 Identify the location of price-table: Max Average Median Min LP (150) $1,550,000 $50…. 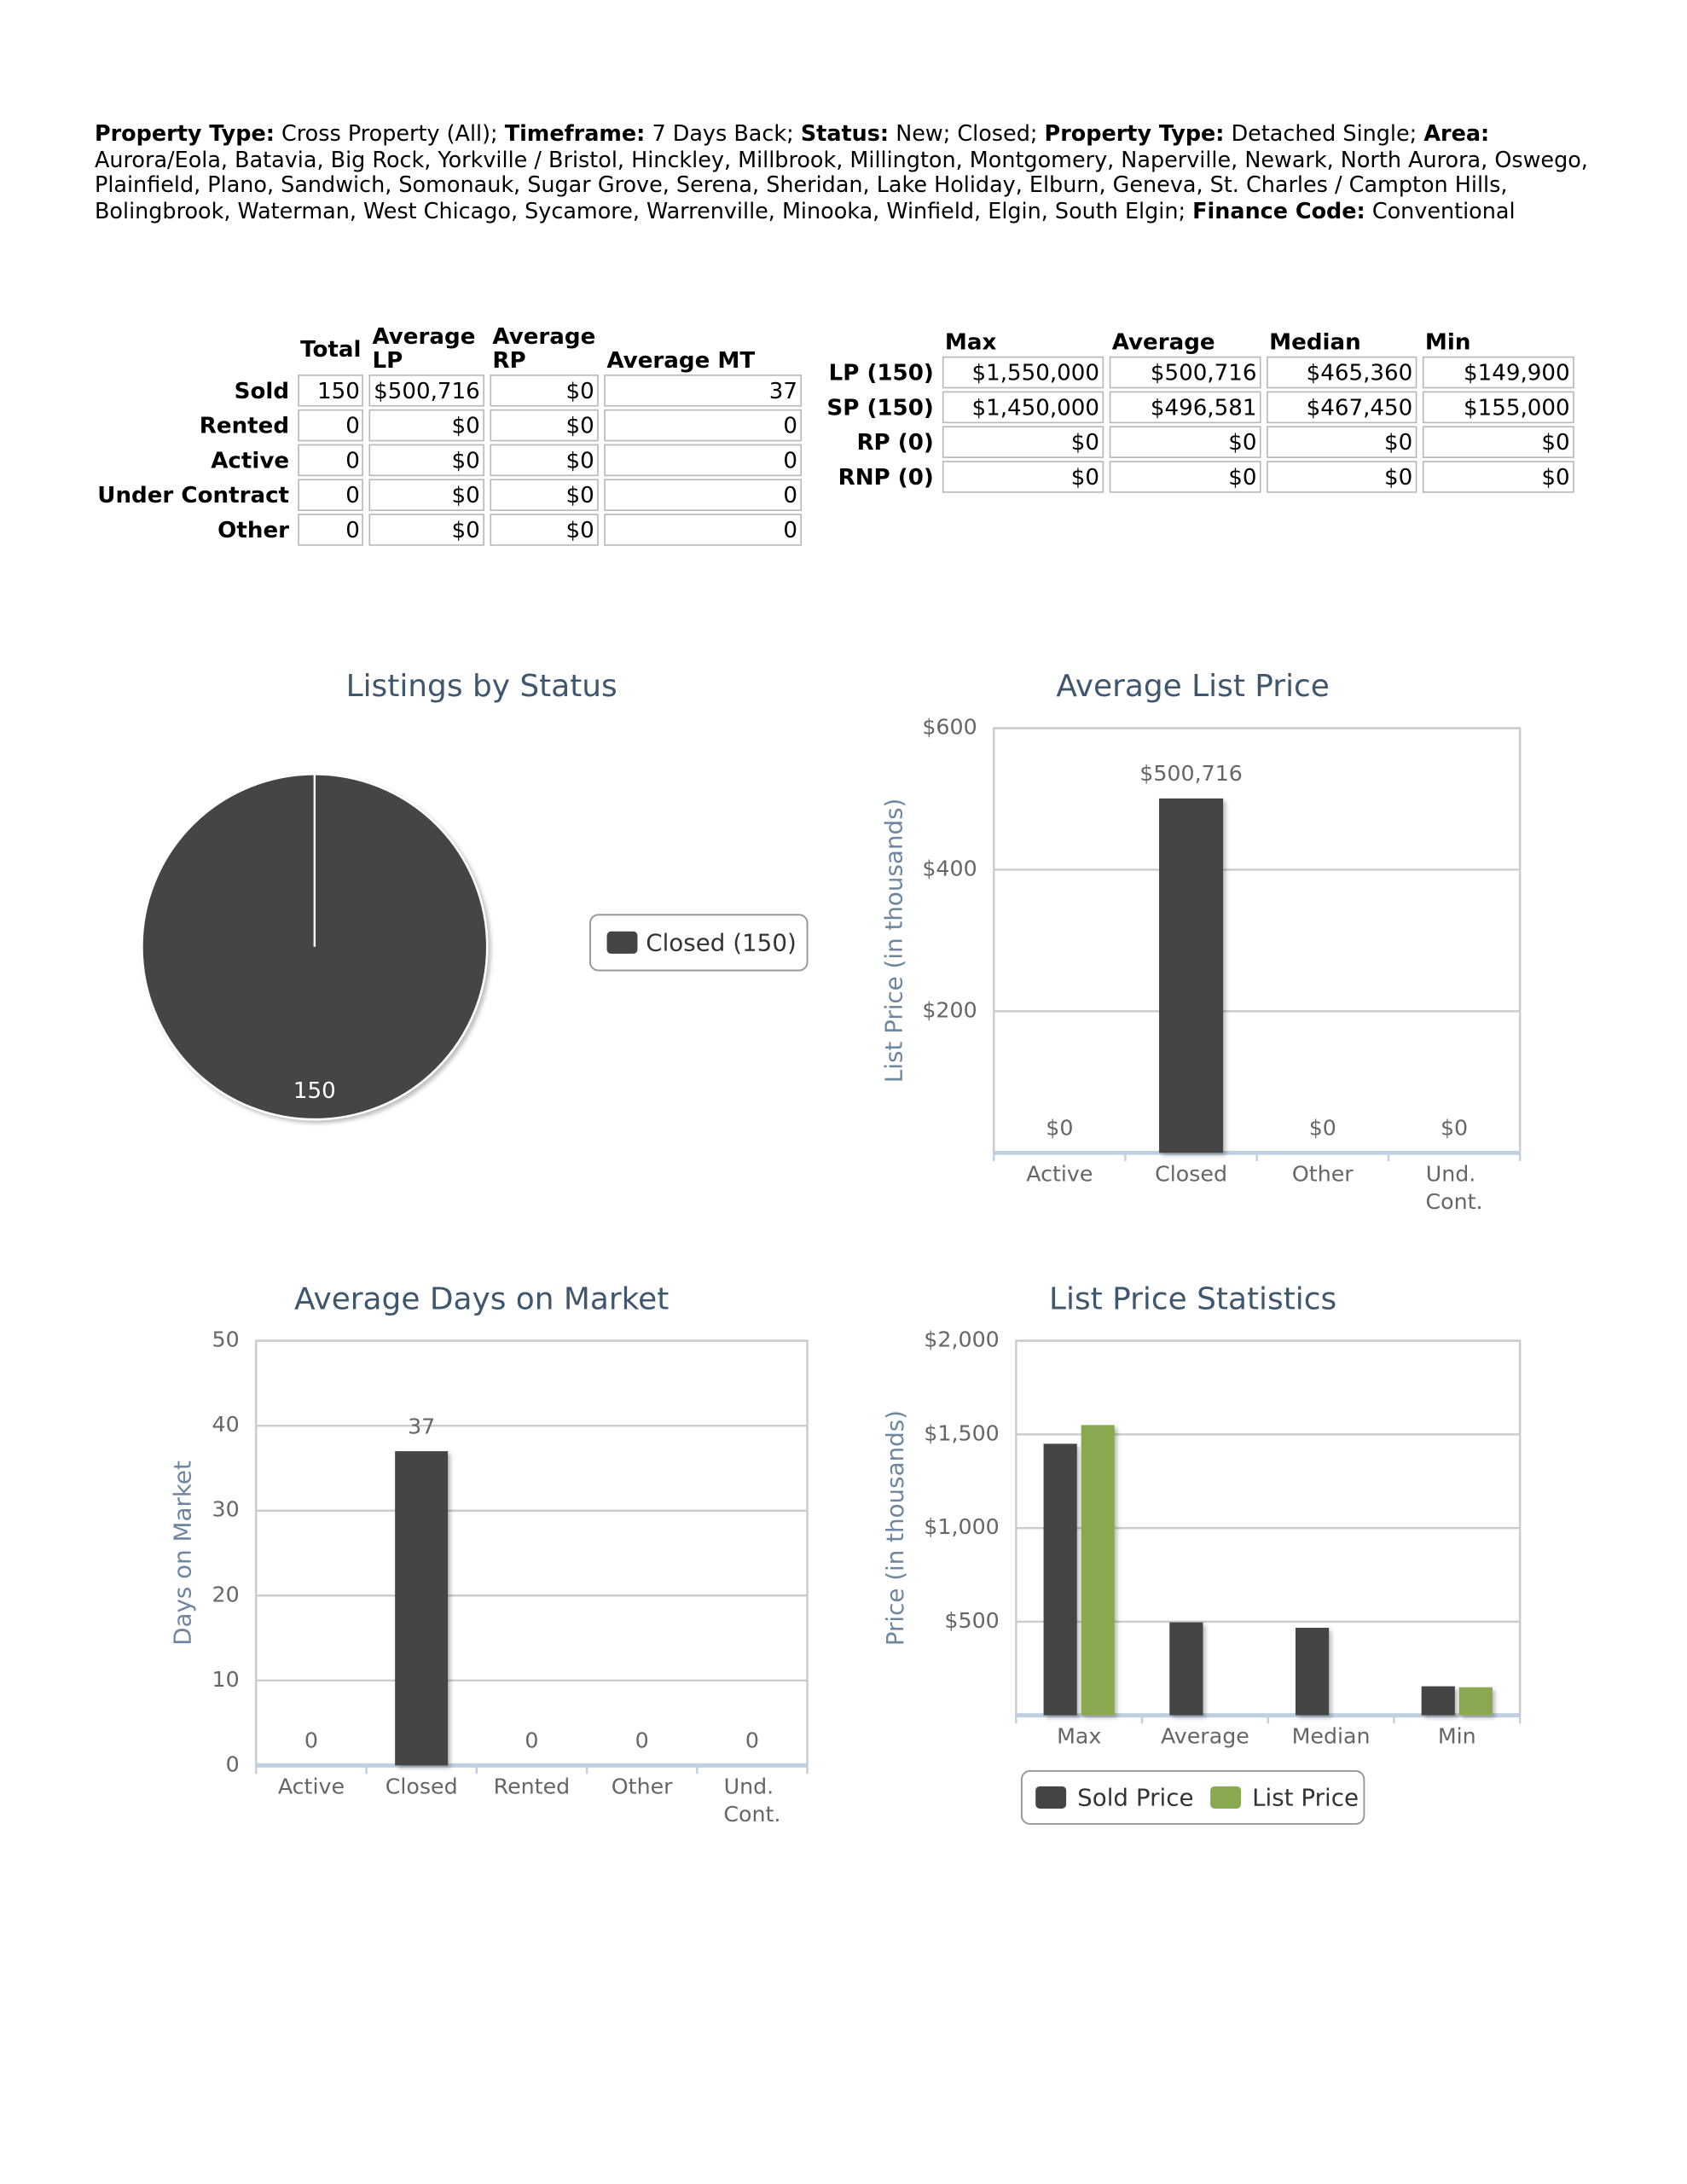
(1199, 409).